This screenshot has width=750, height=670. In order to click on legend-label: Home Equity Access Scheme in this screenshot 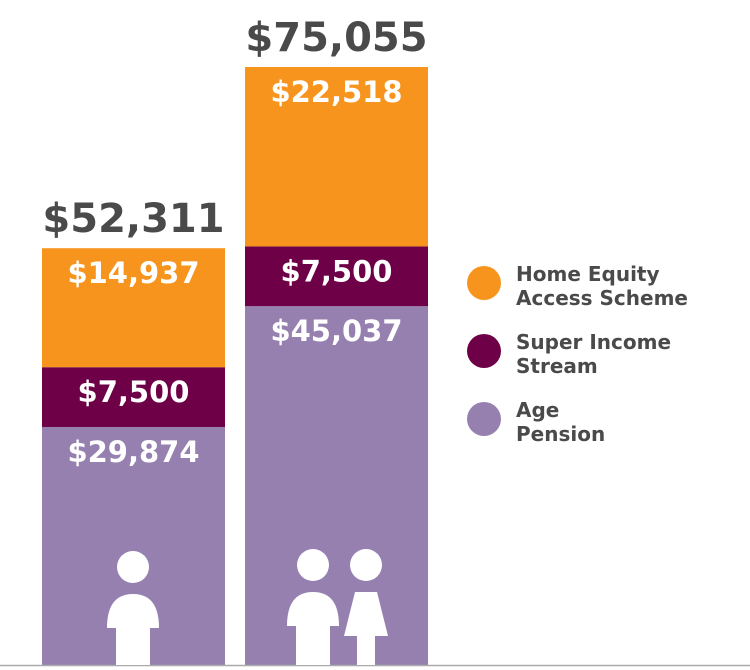, I will do `click(602, 286)`.